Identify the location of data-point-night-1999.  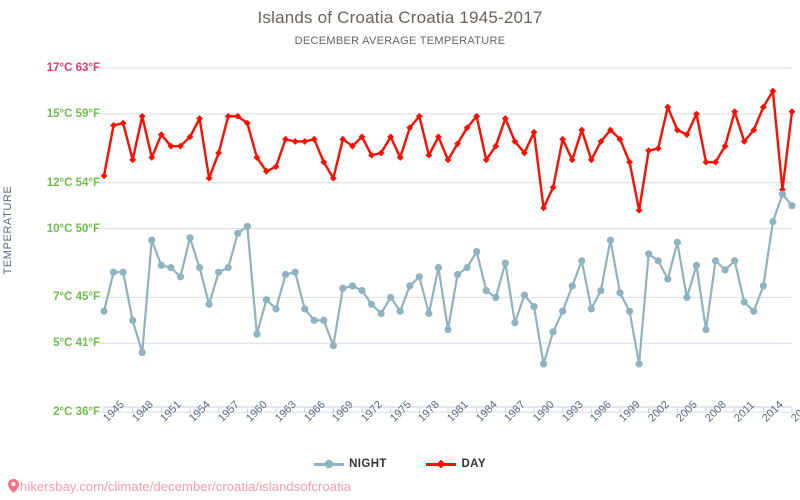
(620, 293).